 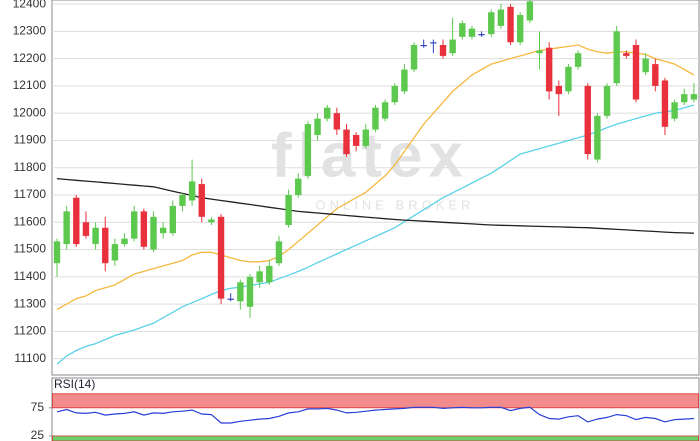 What do you see at coordinates (375, 415) in the screenshot?
I see `rsi-line` at bounding box center [375, 415].